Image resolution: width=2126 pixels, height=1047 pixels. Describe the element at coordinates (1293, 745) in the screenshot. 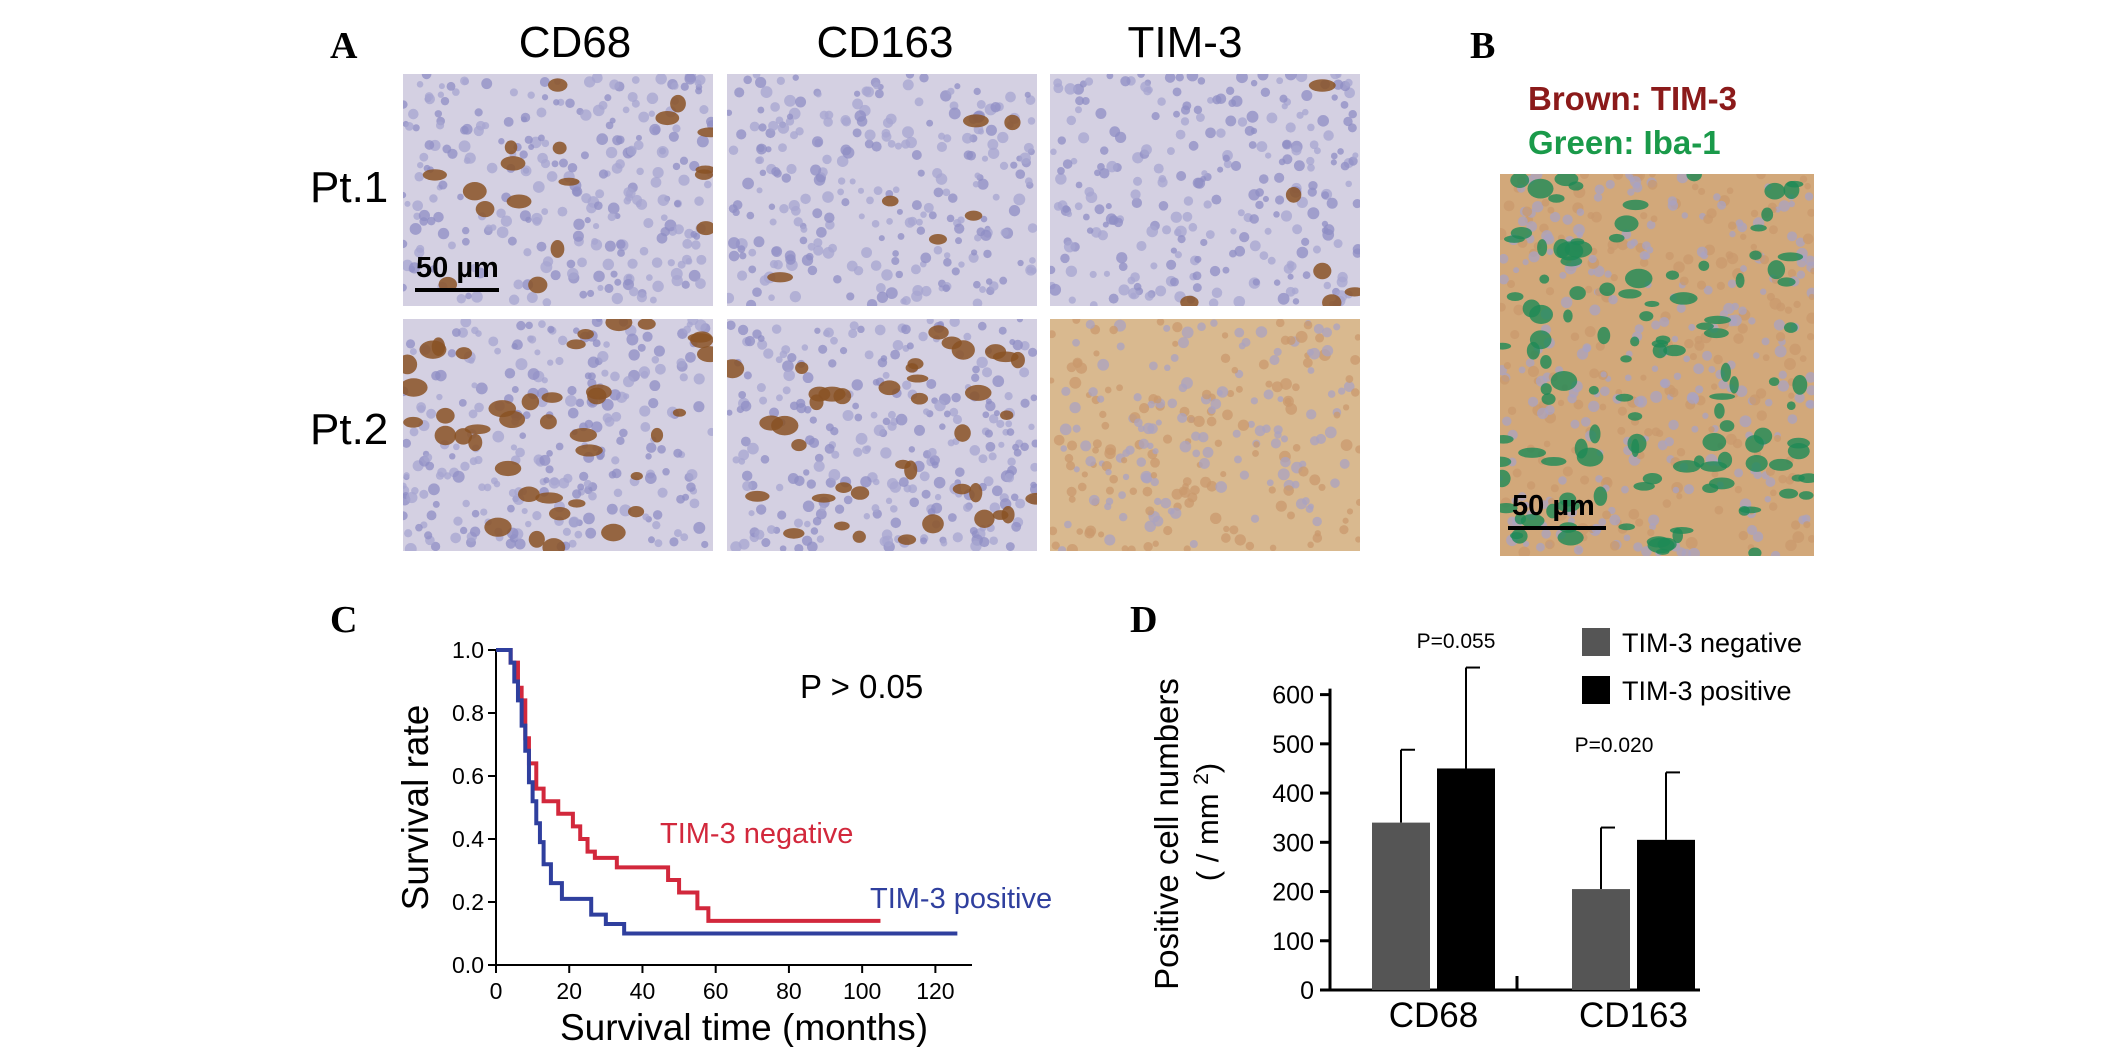

I see `bar-y-tick-label-5: 500` at that location.